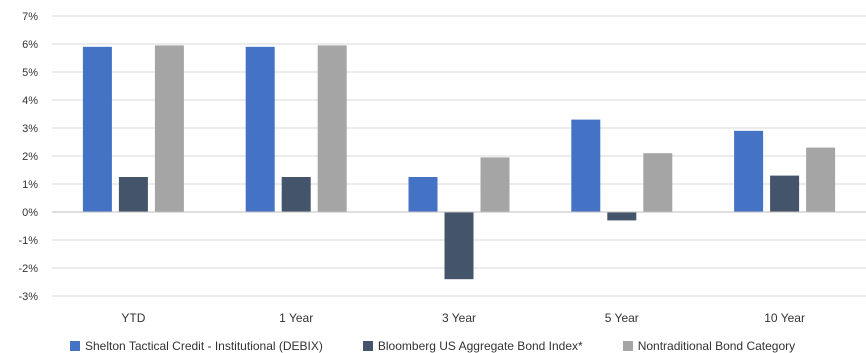 This screenshot has width=866, height=353. What do you see at coordinates (30, 129) in the screenshot?
I see `y-tick-label: 3%` at bounding box center [30, 129].